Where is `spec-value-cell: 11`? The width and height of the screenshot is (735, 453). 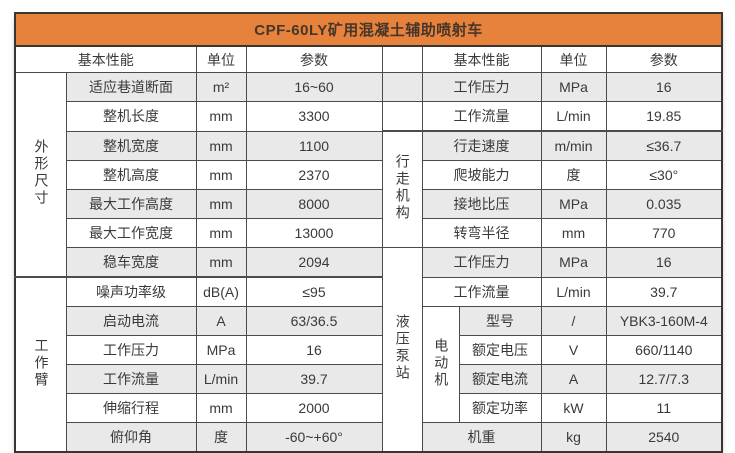
spec-value-cell: 11 is located at coordinates (664, 408).